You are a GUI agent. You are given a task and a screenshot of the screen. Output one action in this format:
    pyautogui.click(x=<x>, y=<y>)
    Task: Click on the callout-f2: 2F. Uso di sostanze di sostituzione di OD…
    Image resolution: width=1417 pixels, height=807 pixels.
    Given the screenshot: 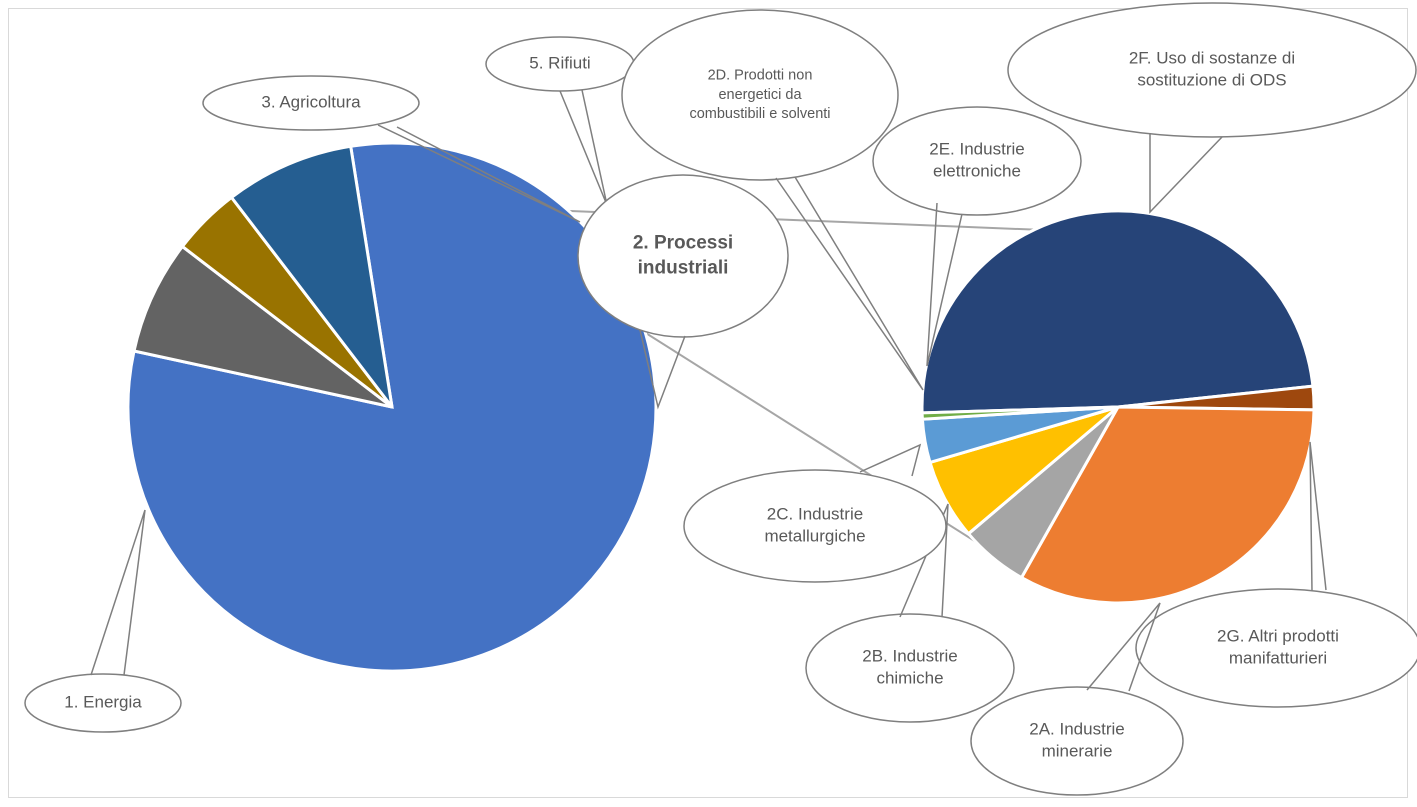 What is the action you would take?
    pyautogui.click(x=1212, y=108)
    